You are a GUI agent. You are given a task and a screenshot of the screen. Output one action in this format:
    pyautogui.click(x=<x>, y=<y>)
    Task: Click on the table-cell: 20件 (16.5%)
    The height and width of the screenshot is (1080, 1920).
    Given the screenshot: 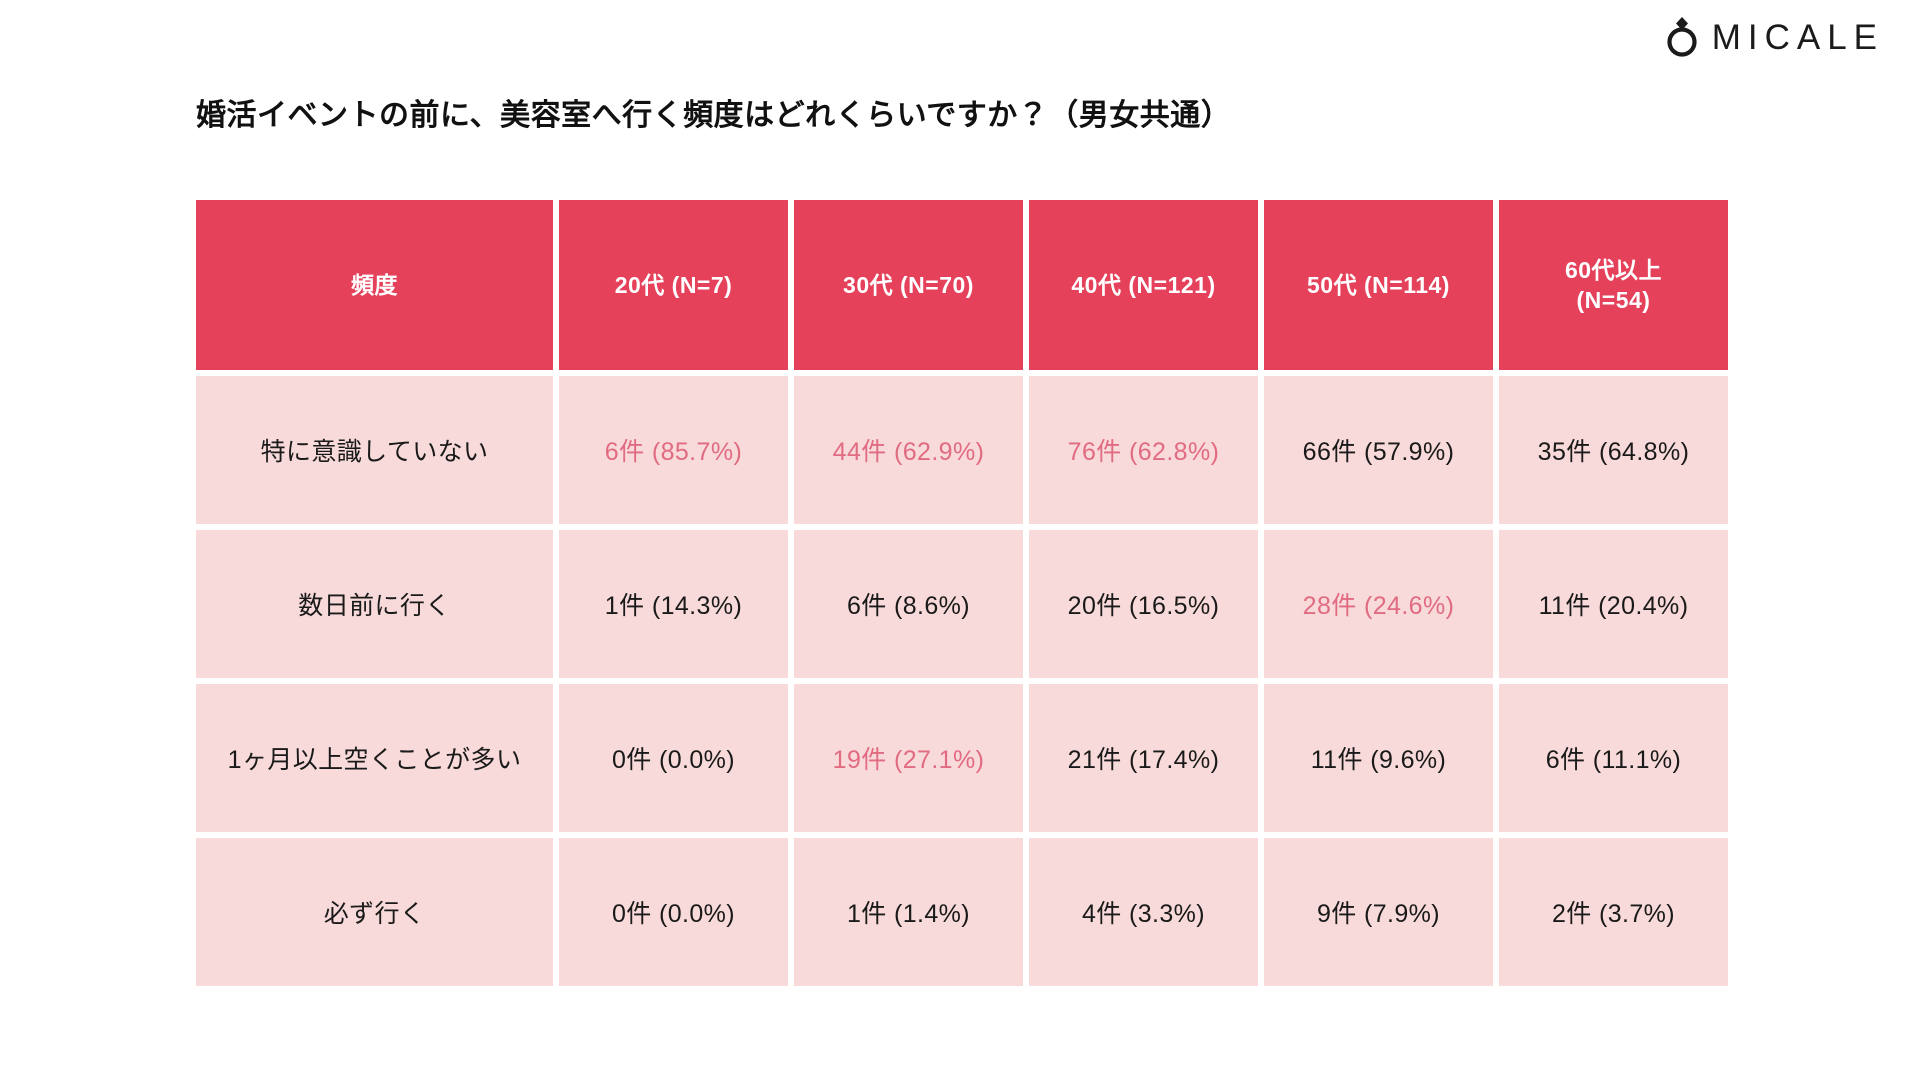 What is the action you would take?
    pyautogui.click(x=1143, y=604)
    